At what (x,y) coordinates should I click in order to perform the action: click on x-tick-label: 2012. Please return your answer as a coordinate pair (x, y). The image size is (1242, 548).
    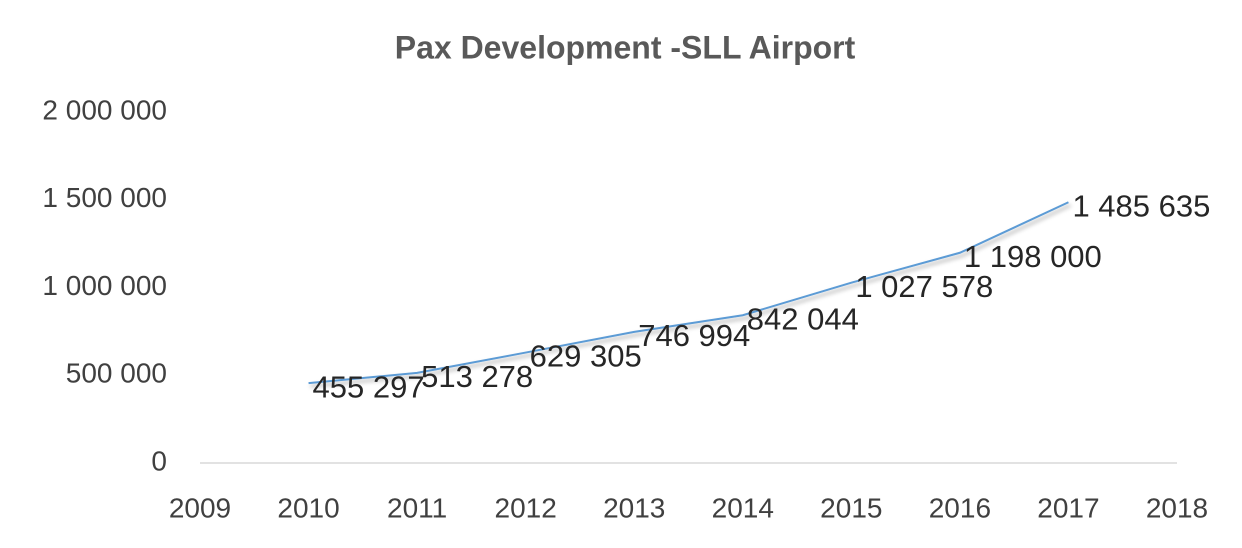
    Looking at the image, I should click on (526, 507).